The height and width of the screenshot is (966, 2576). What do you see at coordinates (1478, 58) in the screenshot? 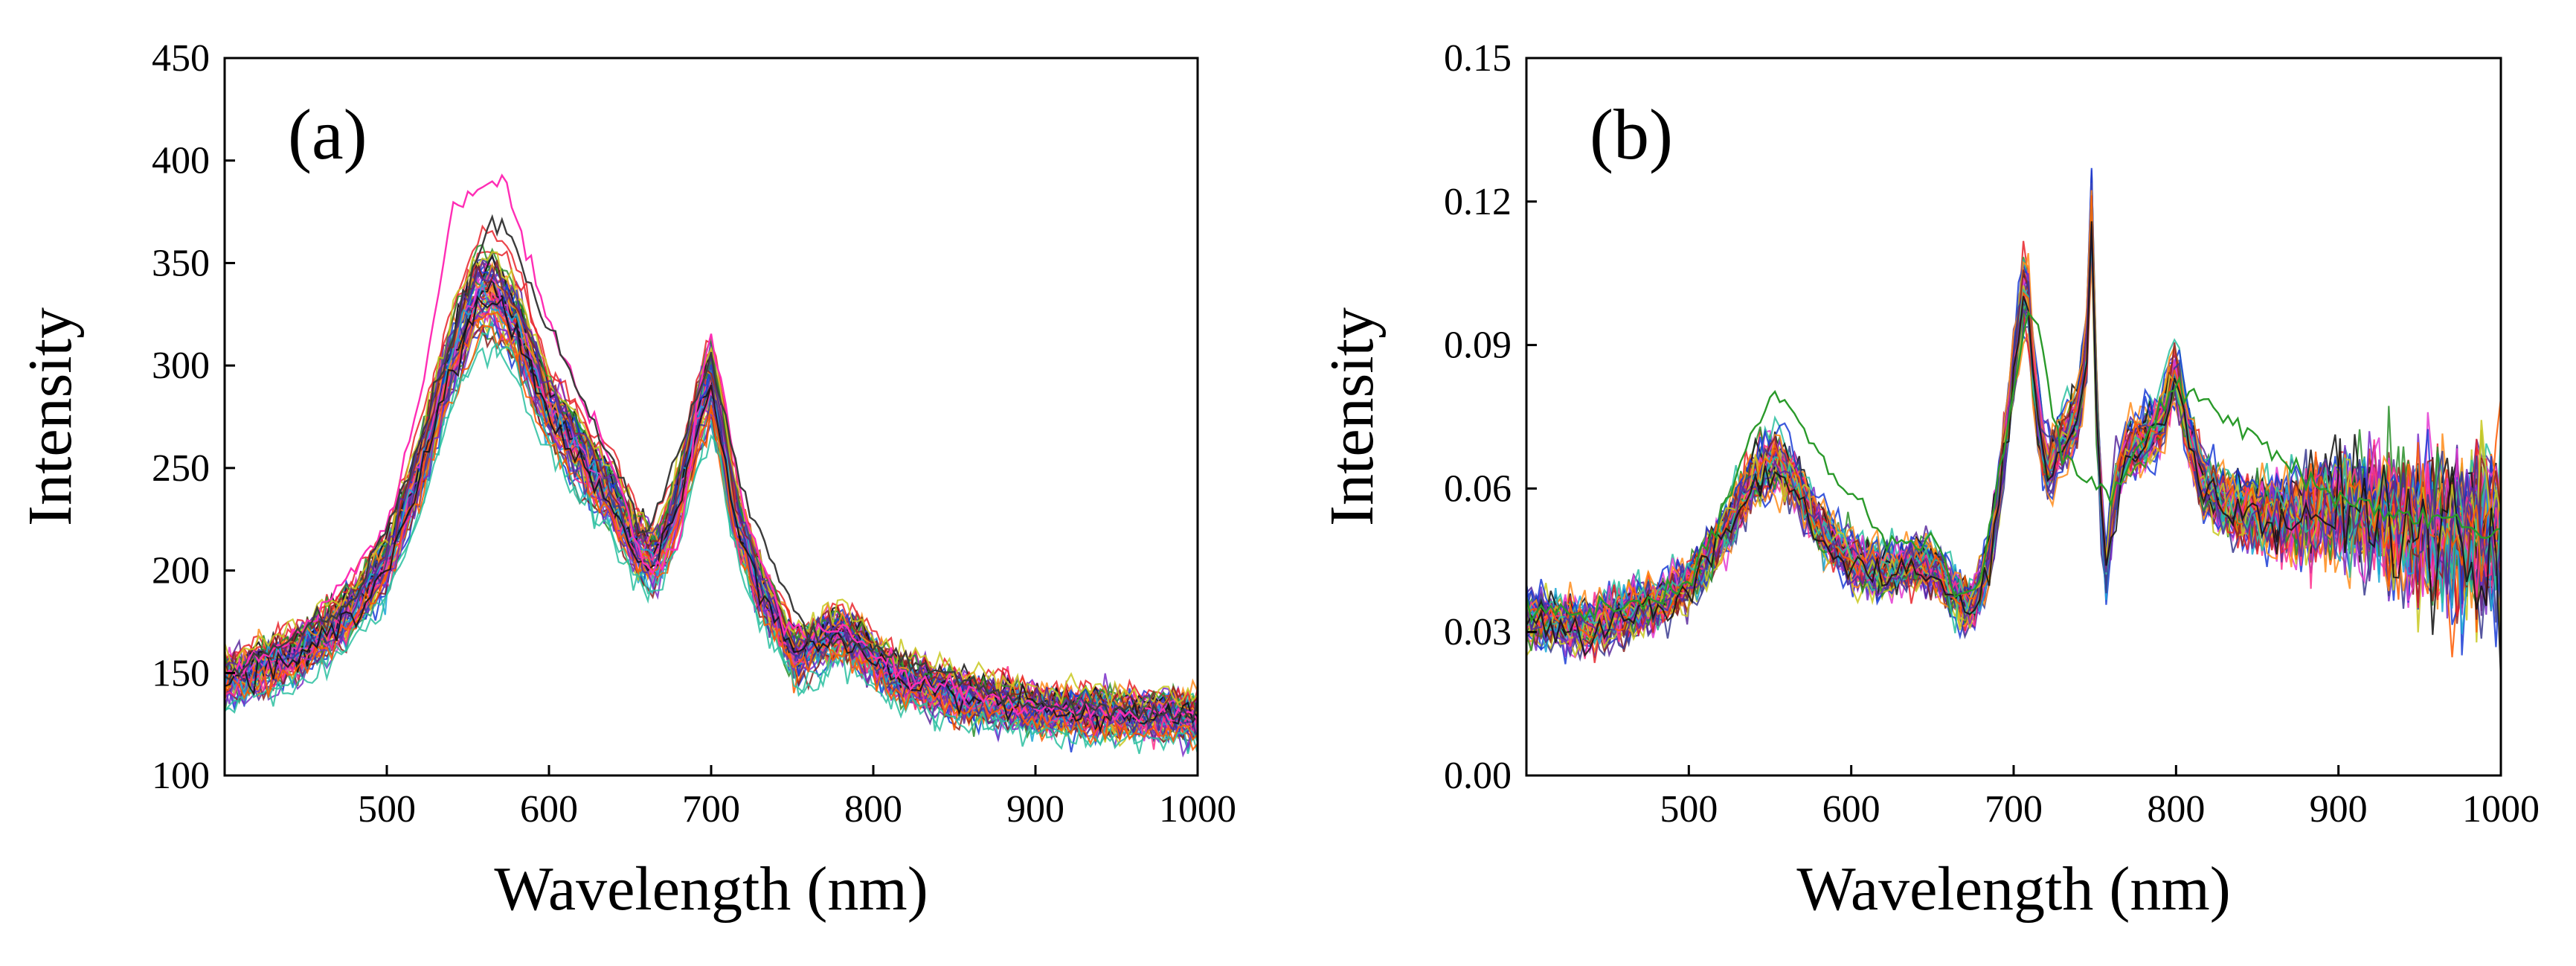
I see `y-tick-label: 0.15` at bounding box center [1478, 58].